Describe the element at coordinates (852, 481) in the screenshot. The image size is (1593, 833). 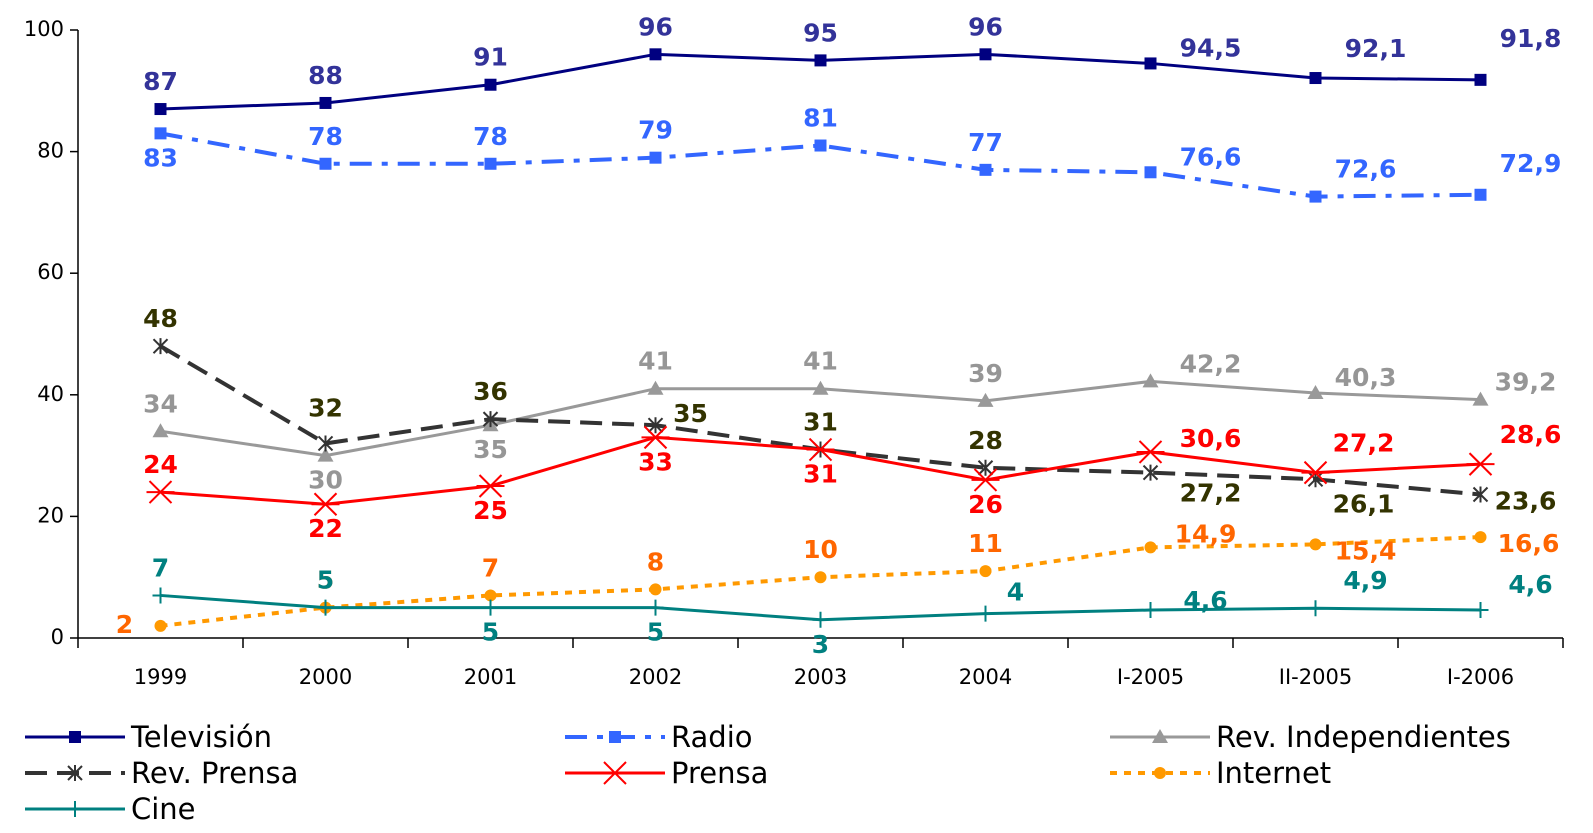
I see `series: 24 22 25 33 31 26 30,6 27,2 28,6` at that location.